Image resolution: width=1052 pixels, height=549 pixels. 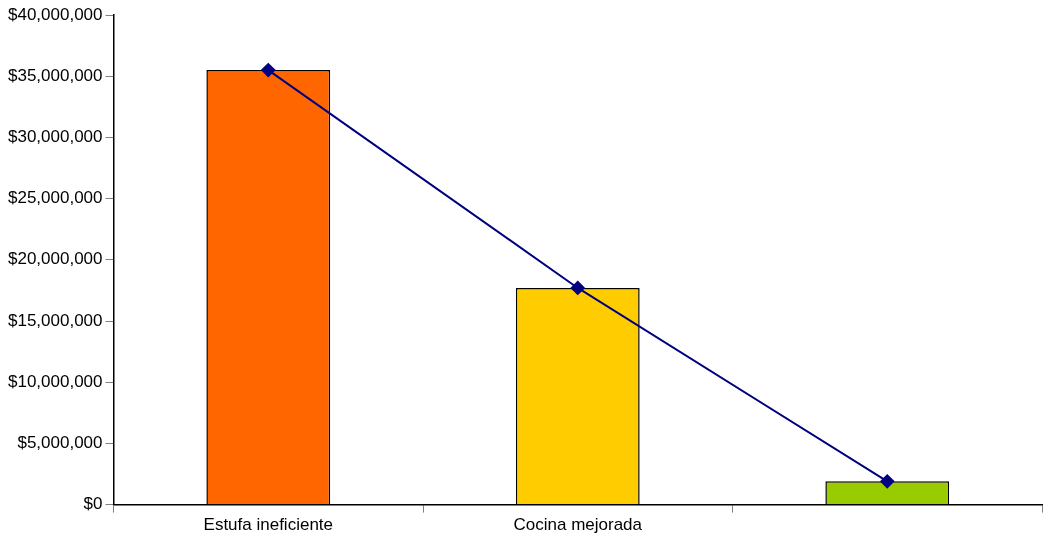 I want to click on y-tick-label: $30,000,000, so click(x=55, y=137).